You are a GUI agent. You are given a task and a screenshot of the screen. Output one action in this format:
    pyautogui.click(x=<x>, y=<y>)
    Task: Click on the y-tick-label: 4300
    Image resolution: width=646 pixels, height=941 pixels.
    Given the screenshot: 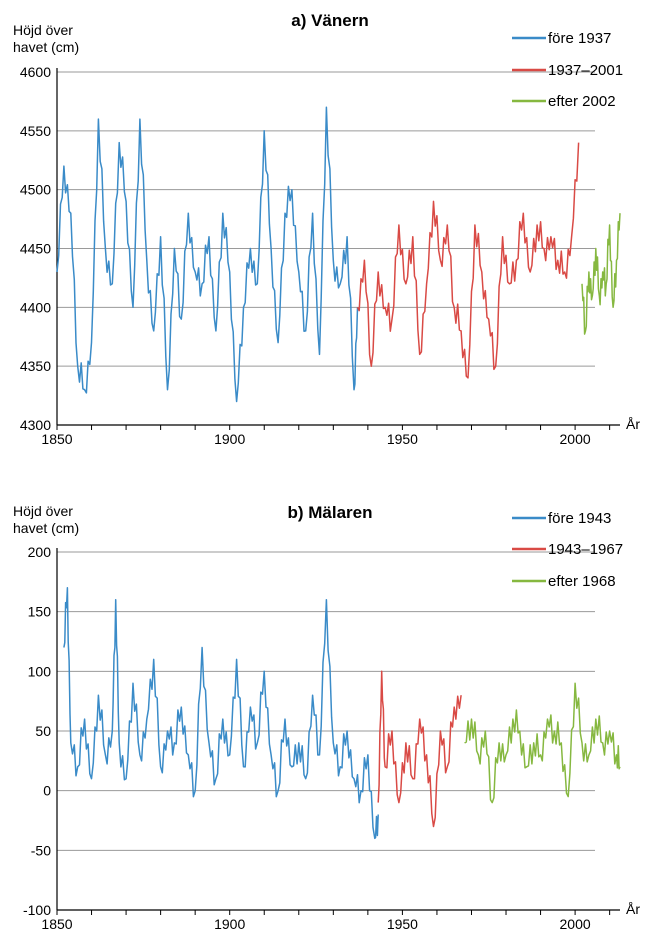 What is the action you would take?
    pyautogui.click(x=35, y=425)
    